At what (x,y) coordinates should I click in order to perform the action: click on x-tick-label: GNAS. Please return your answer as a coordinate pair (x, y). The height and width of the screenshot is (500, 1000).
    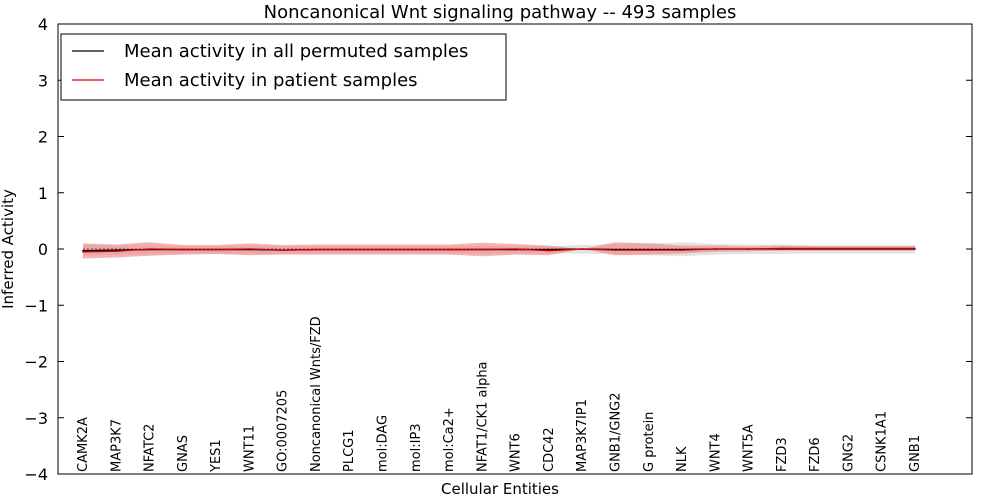
    Looking at the image, I should click on (183, 453).